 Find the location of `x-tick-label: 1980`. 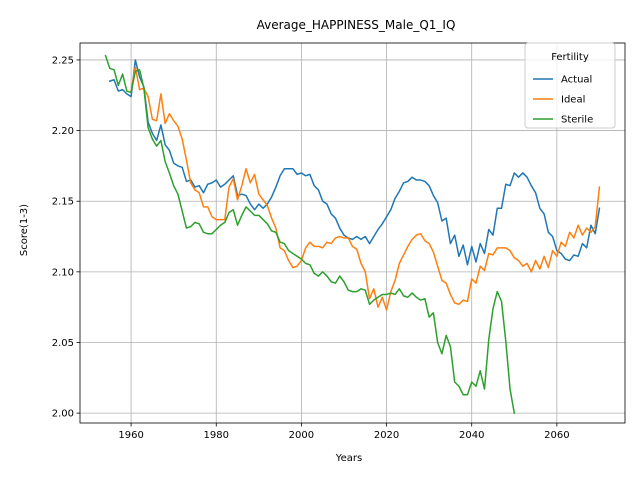

x-tick-label: 1980 is located at coordinates (216, 435).